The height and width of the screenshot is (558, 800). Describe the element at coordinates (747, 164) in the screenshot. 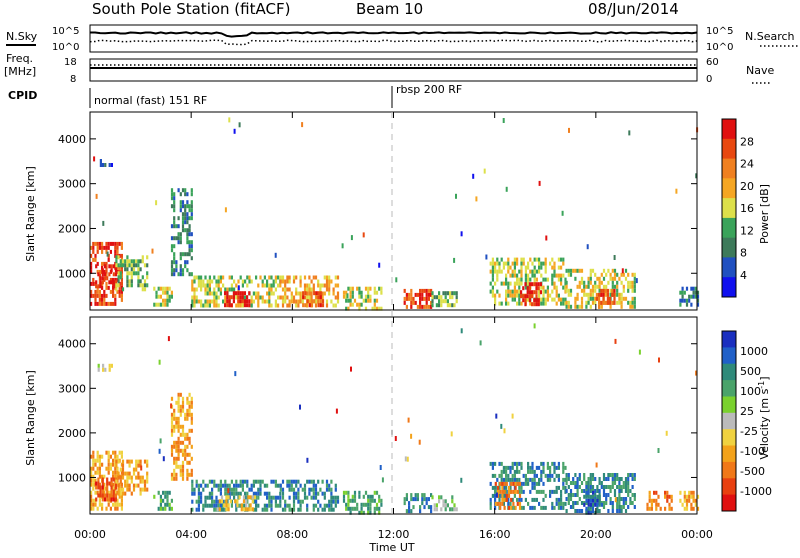

I see `colorbar-tick-label: 24` at that location.